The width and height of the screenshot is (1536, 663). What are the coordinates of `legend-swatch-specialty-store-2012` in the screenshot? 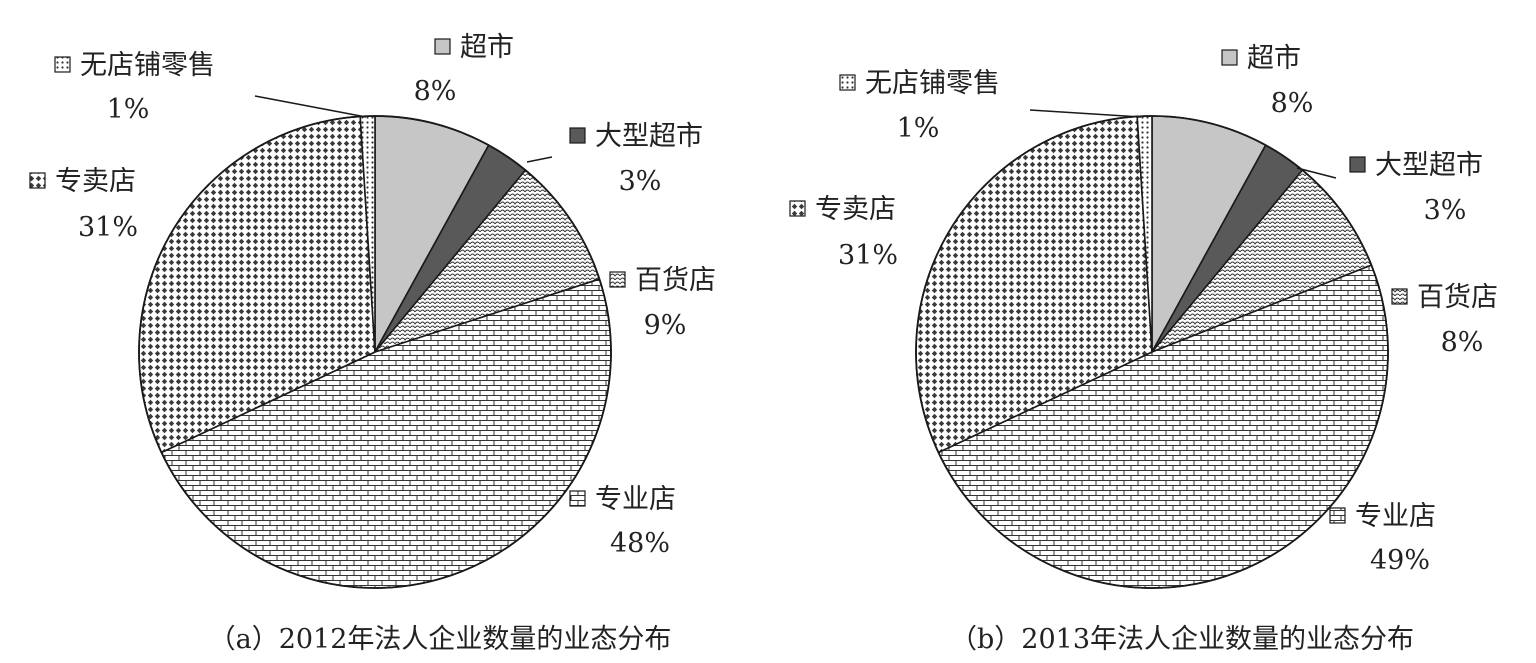 It's located at (577, 498).